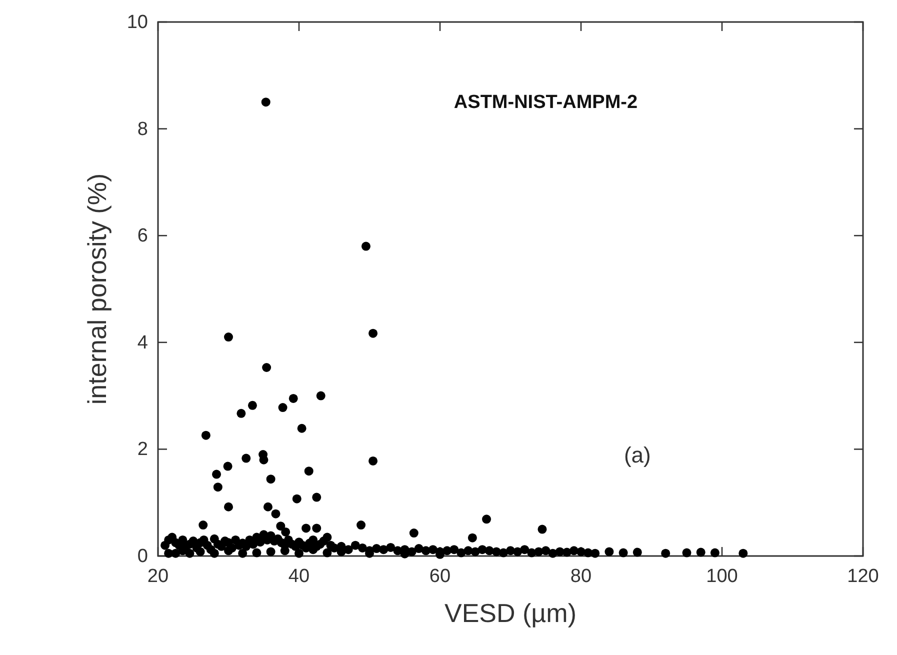  Describe the element at coordinates (299, 576) in the screenshot. I see `x-tick-label: 40` at that location.